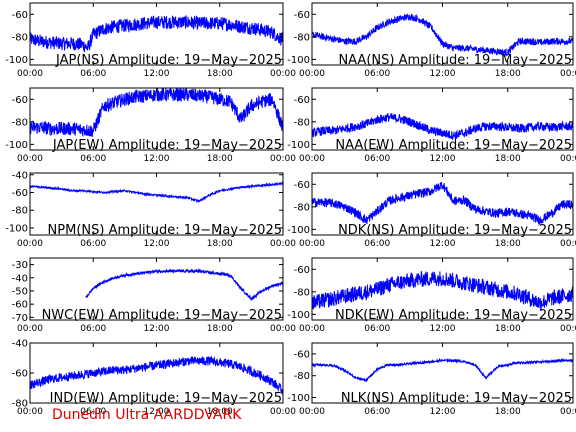 The image size is (576, 432). Describe the element at coordinates (165, 230) in the screenshot. I see `panel-title: NPM(NS) Amplitude: 19−May−2025` at that location.